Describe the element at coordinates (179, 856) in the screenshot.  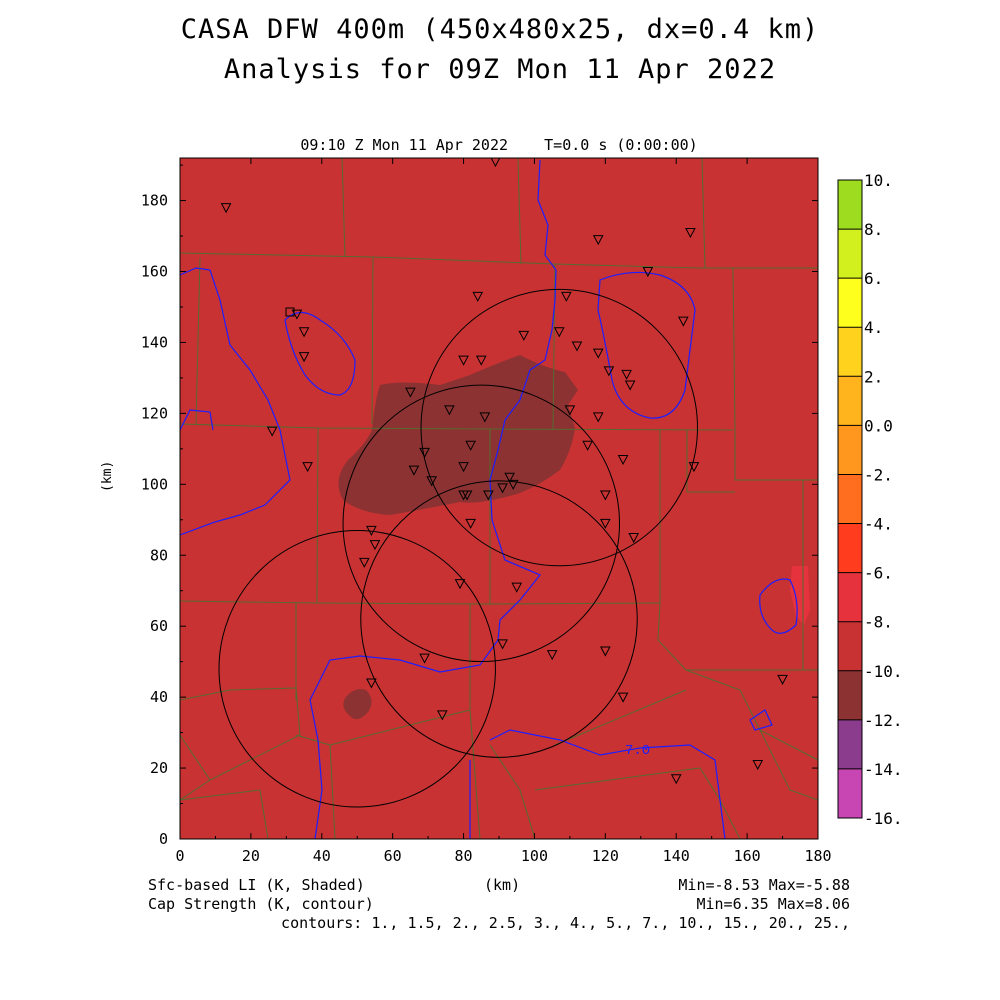
I see `x-tick-label: 0` at that location.